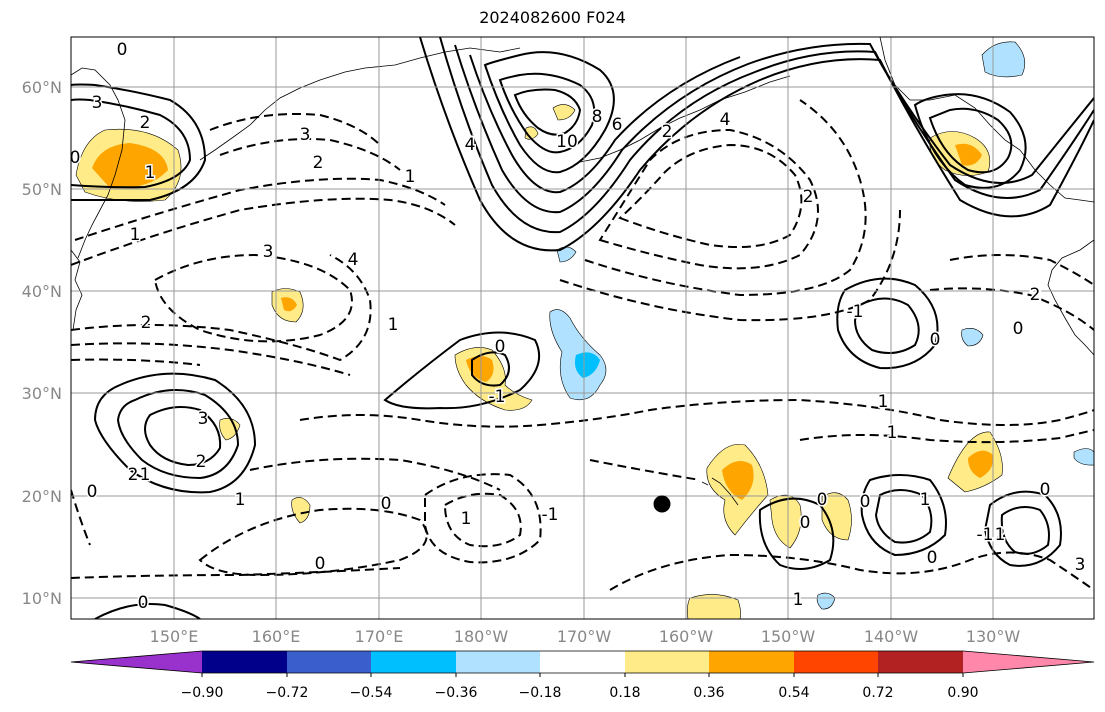 The width and height of the screenshot is (1105, 712). I want to click on lon-label: 150°W, so click(788, 636).